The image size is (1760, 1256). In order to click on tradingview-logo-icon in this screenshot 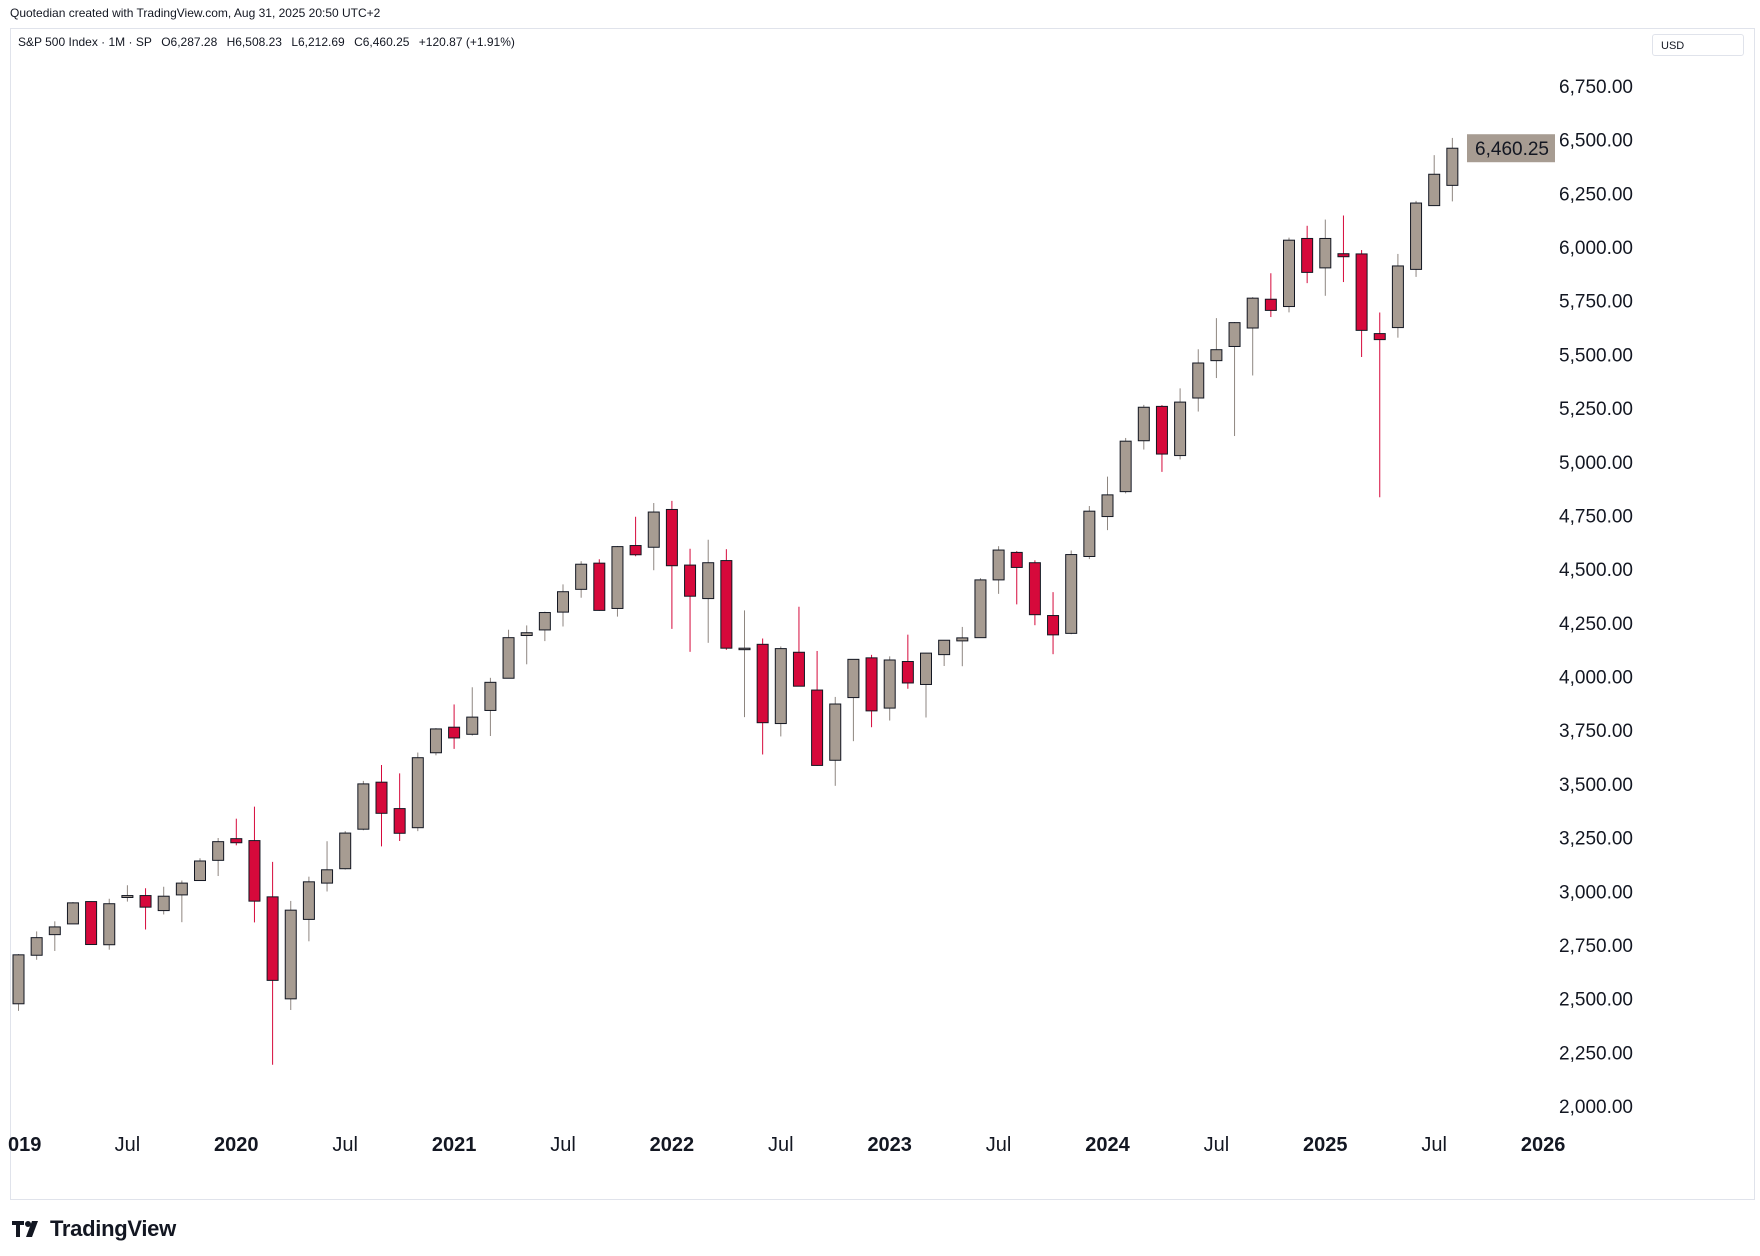, I will do `click(25, 1229)`.